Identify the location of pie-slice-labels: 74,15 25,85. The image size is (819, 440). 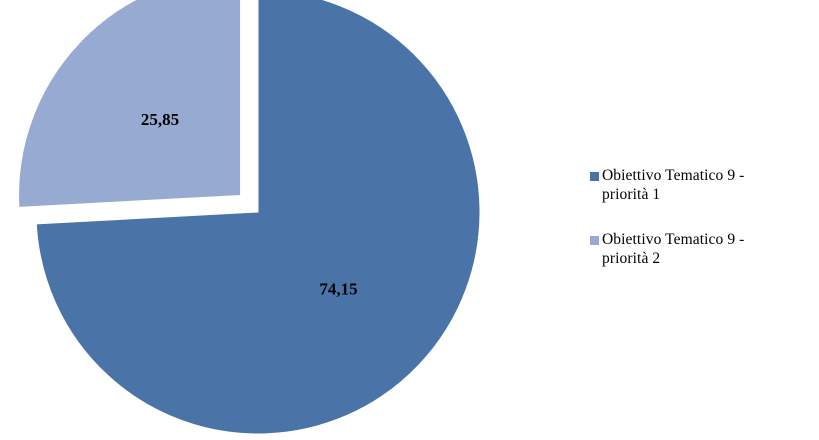
(249, 204).